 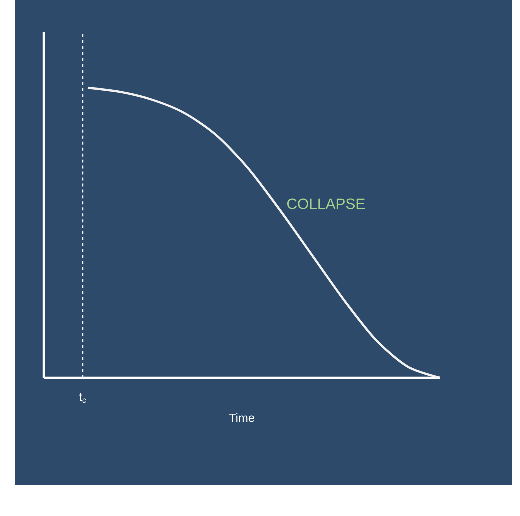 I want to click on annotation: COLLAPSE, so click(x=326, y=204).